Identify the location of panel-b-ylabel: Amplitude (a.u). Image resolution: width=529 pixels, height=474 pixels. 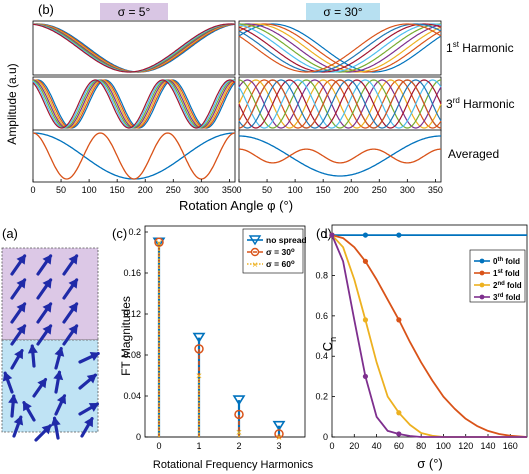
(12, 103).